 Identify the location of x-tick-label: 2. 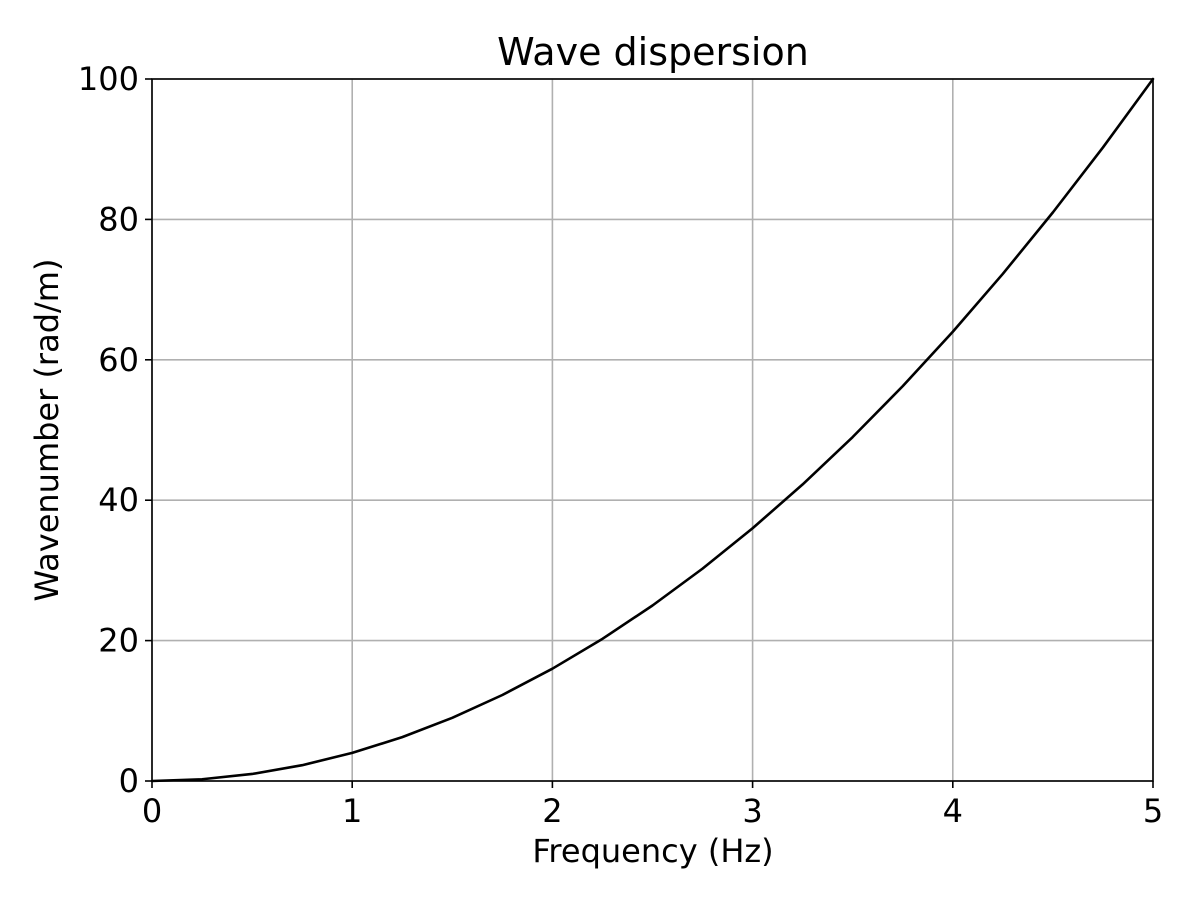
(552, 811).